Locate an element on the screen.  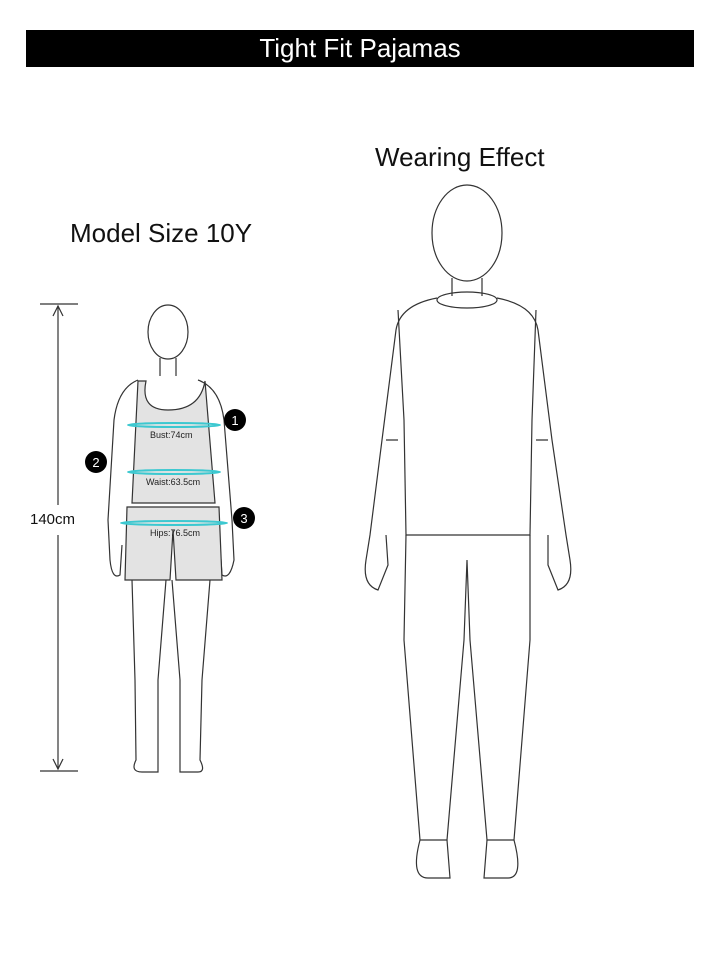
bust-line is located at coordinates (174, 425).